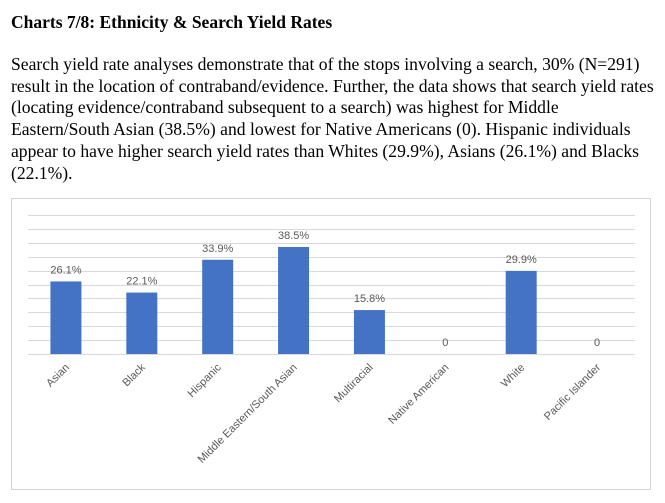 Image resolution: width=665 pixels, height=503 pixels. Describe the element at coordinates (418, 394) in the screenshot. I see `category-label: Native American` at that location.